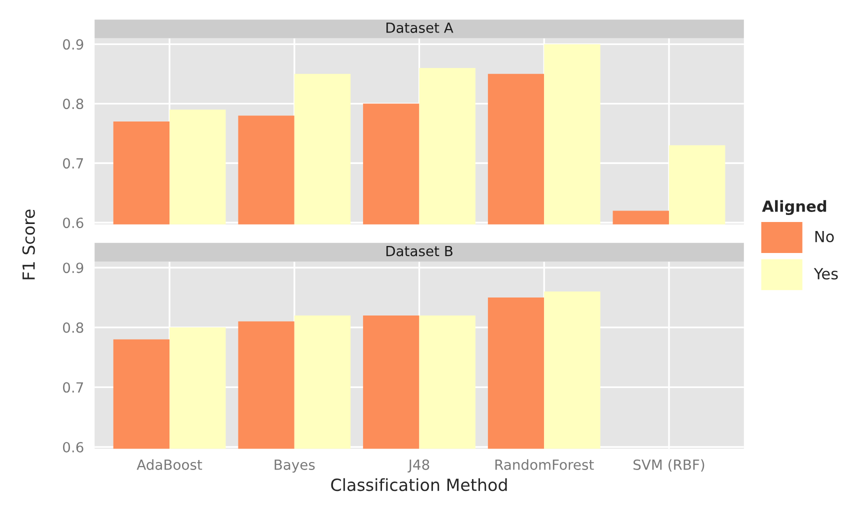 This screenshot has height=510, width=860. Describe the element at coordinates (169, 464) in the screenshot. I see `x-tick-label: AdaBoost` at that location.